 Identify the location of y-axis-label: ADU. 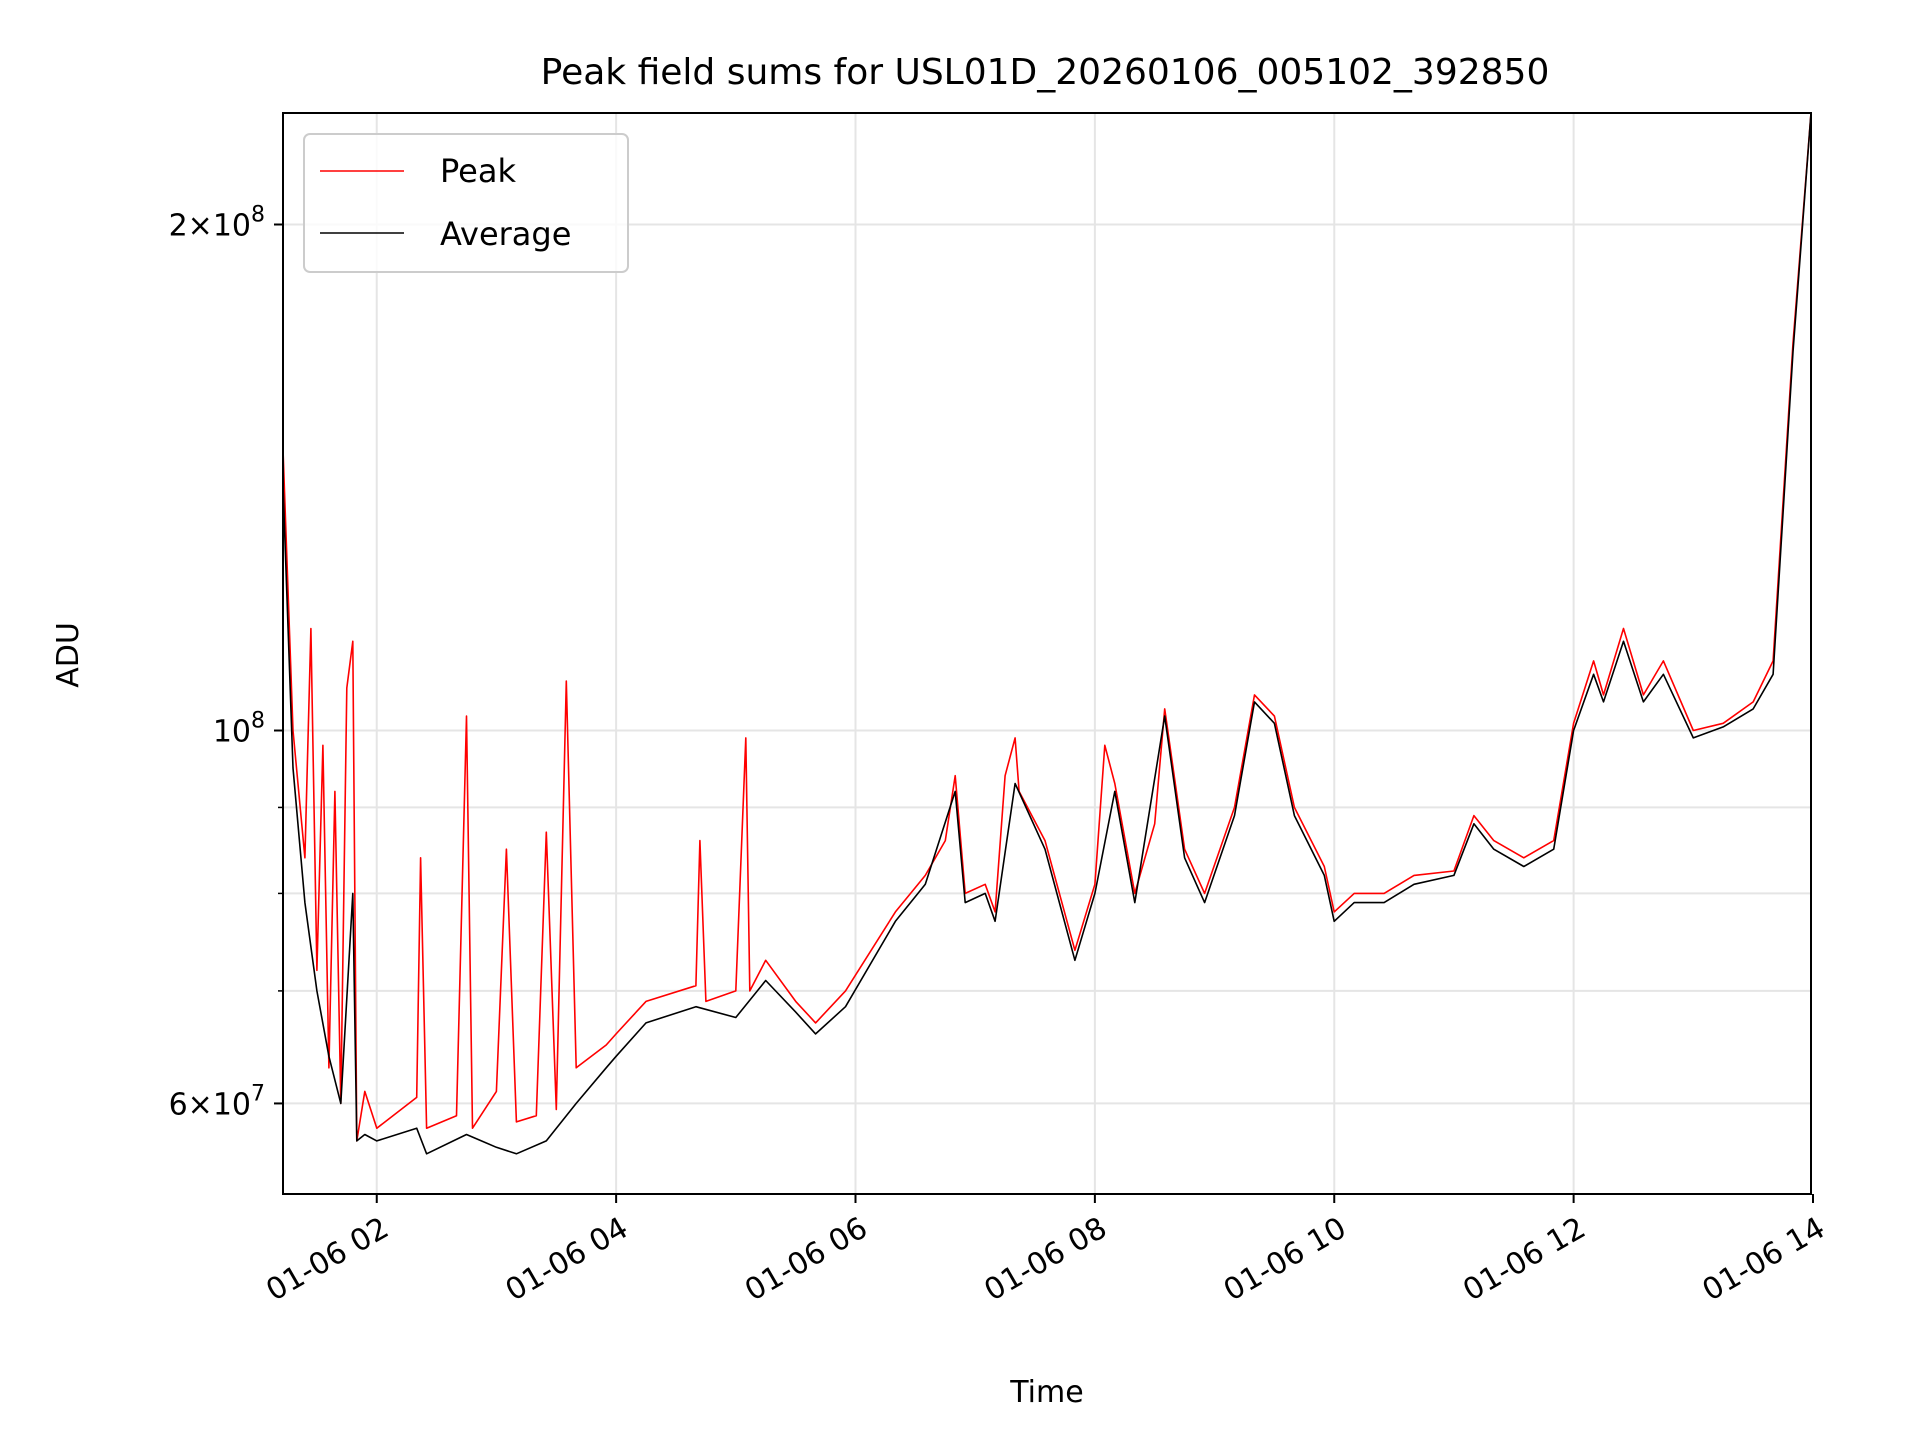
(68, 655).